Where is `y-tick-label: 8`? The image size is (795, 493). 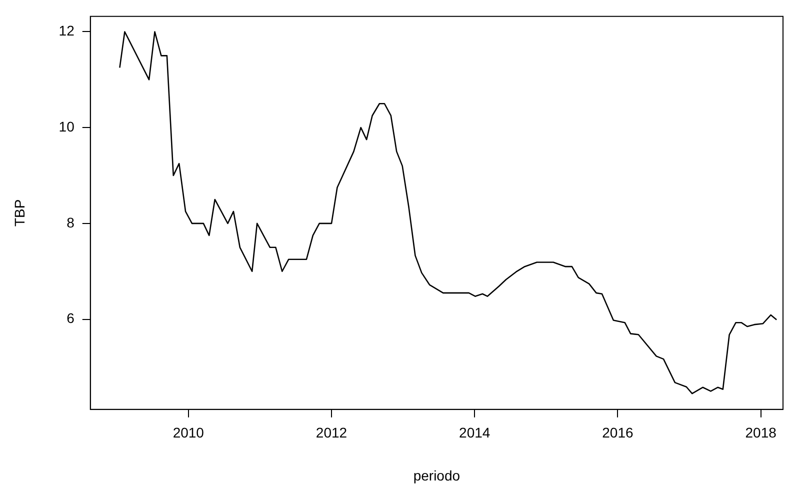
y-tick-label: 8 is located at coordinates (70, 222).